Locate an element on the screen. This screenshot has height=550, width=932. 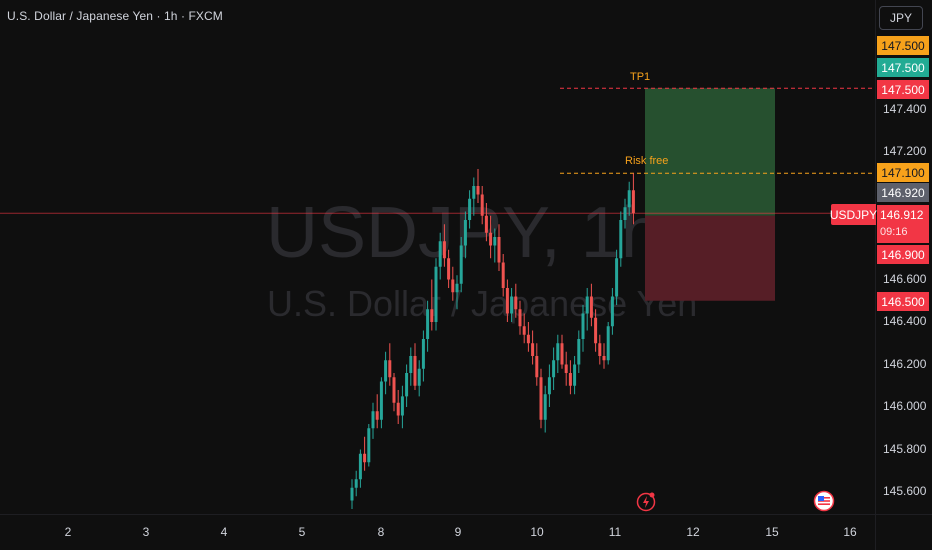
time-tick: 10 is located at coordinates (537, 532).